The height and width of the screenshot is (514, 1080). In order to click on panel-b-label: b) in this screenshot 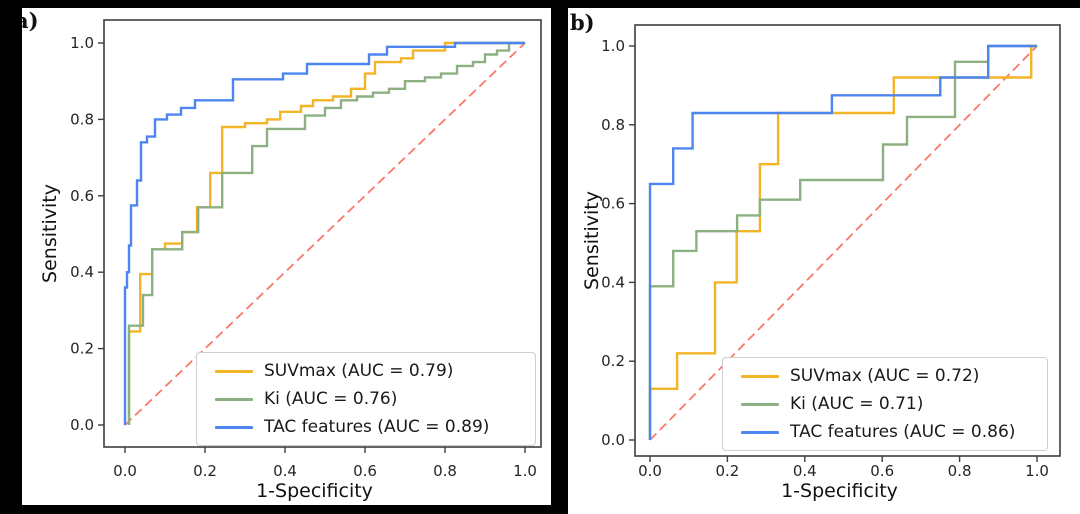, I will do `click(582, 22)`.